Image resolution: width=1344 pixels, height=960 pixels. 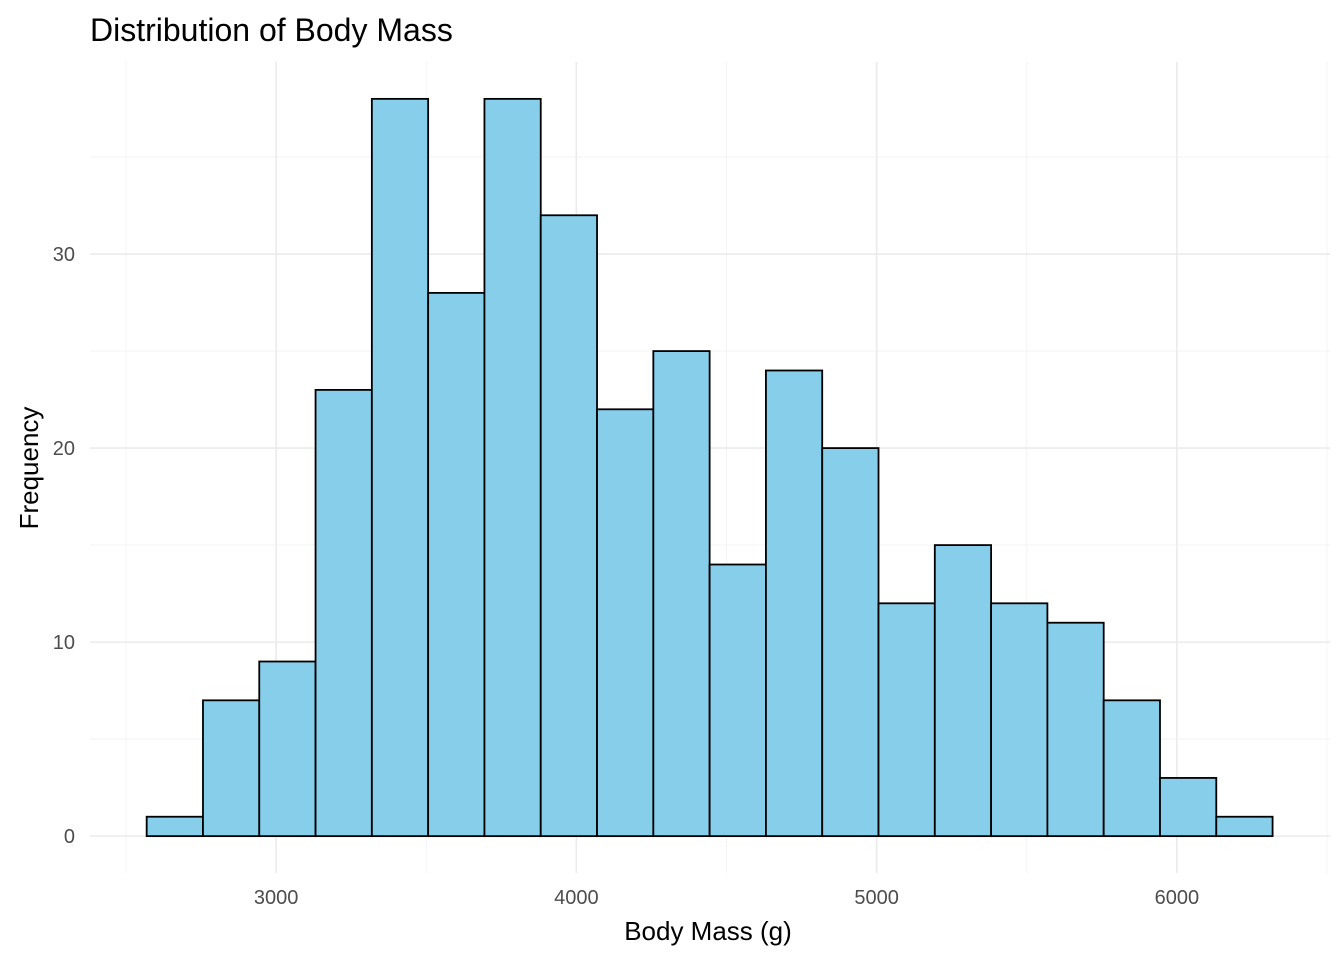 What do you see at coordinates (271, 30) in the screenshot?
I see `chart-title: Distribution of Body Mass` at bounding box center [271, 30].